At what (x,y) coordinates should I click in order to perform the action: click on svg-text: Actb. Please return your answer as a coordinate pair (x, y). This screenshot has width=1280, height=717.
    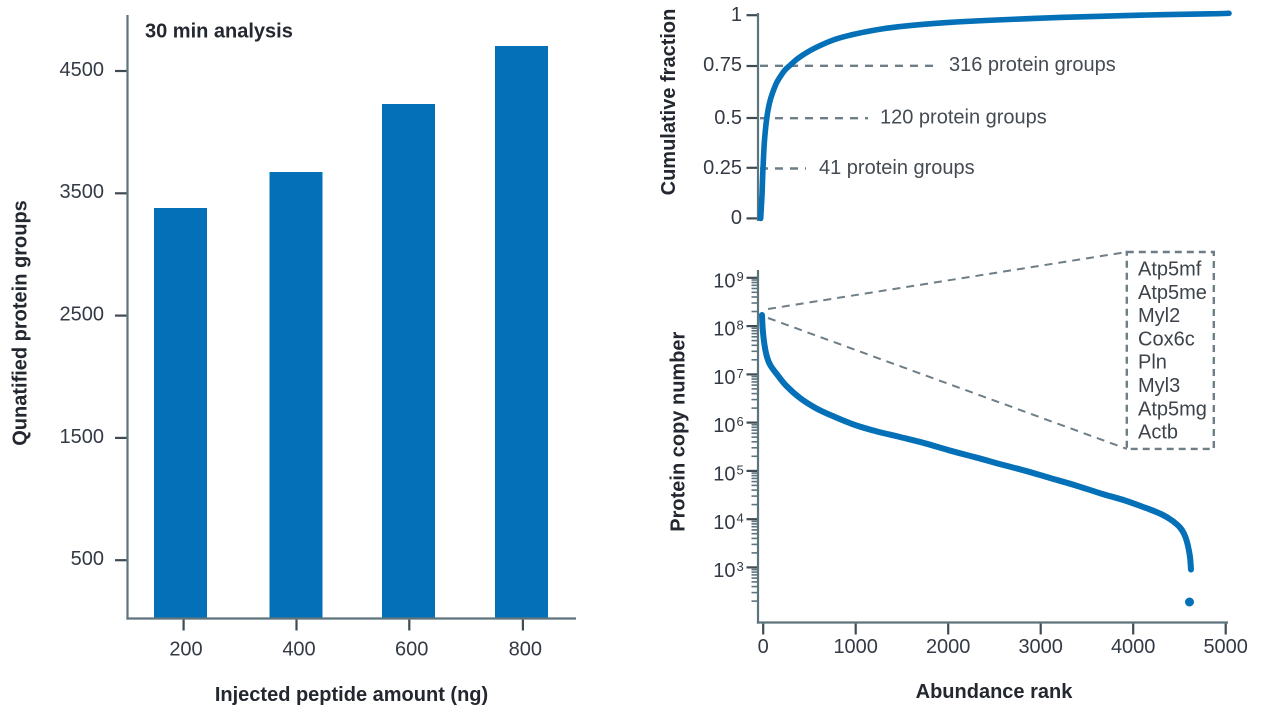
    Looking at the image, I should click on (1158, 433).